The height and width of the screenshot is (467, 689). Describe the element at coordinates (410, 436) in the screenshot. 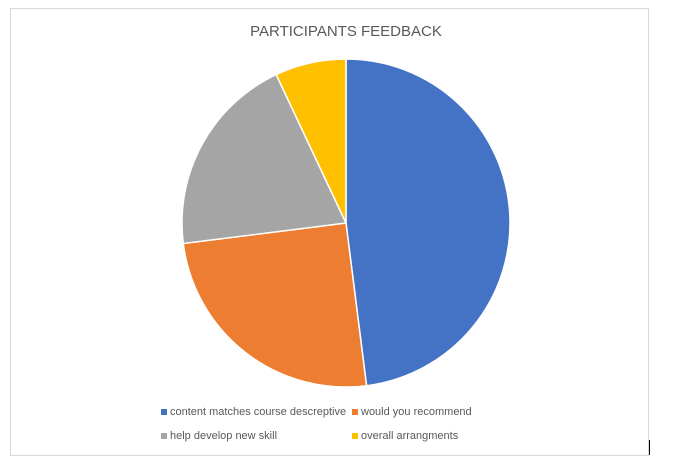

I see `legend-label: overall arrangments` at that location.